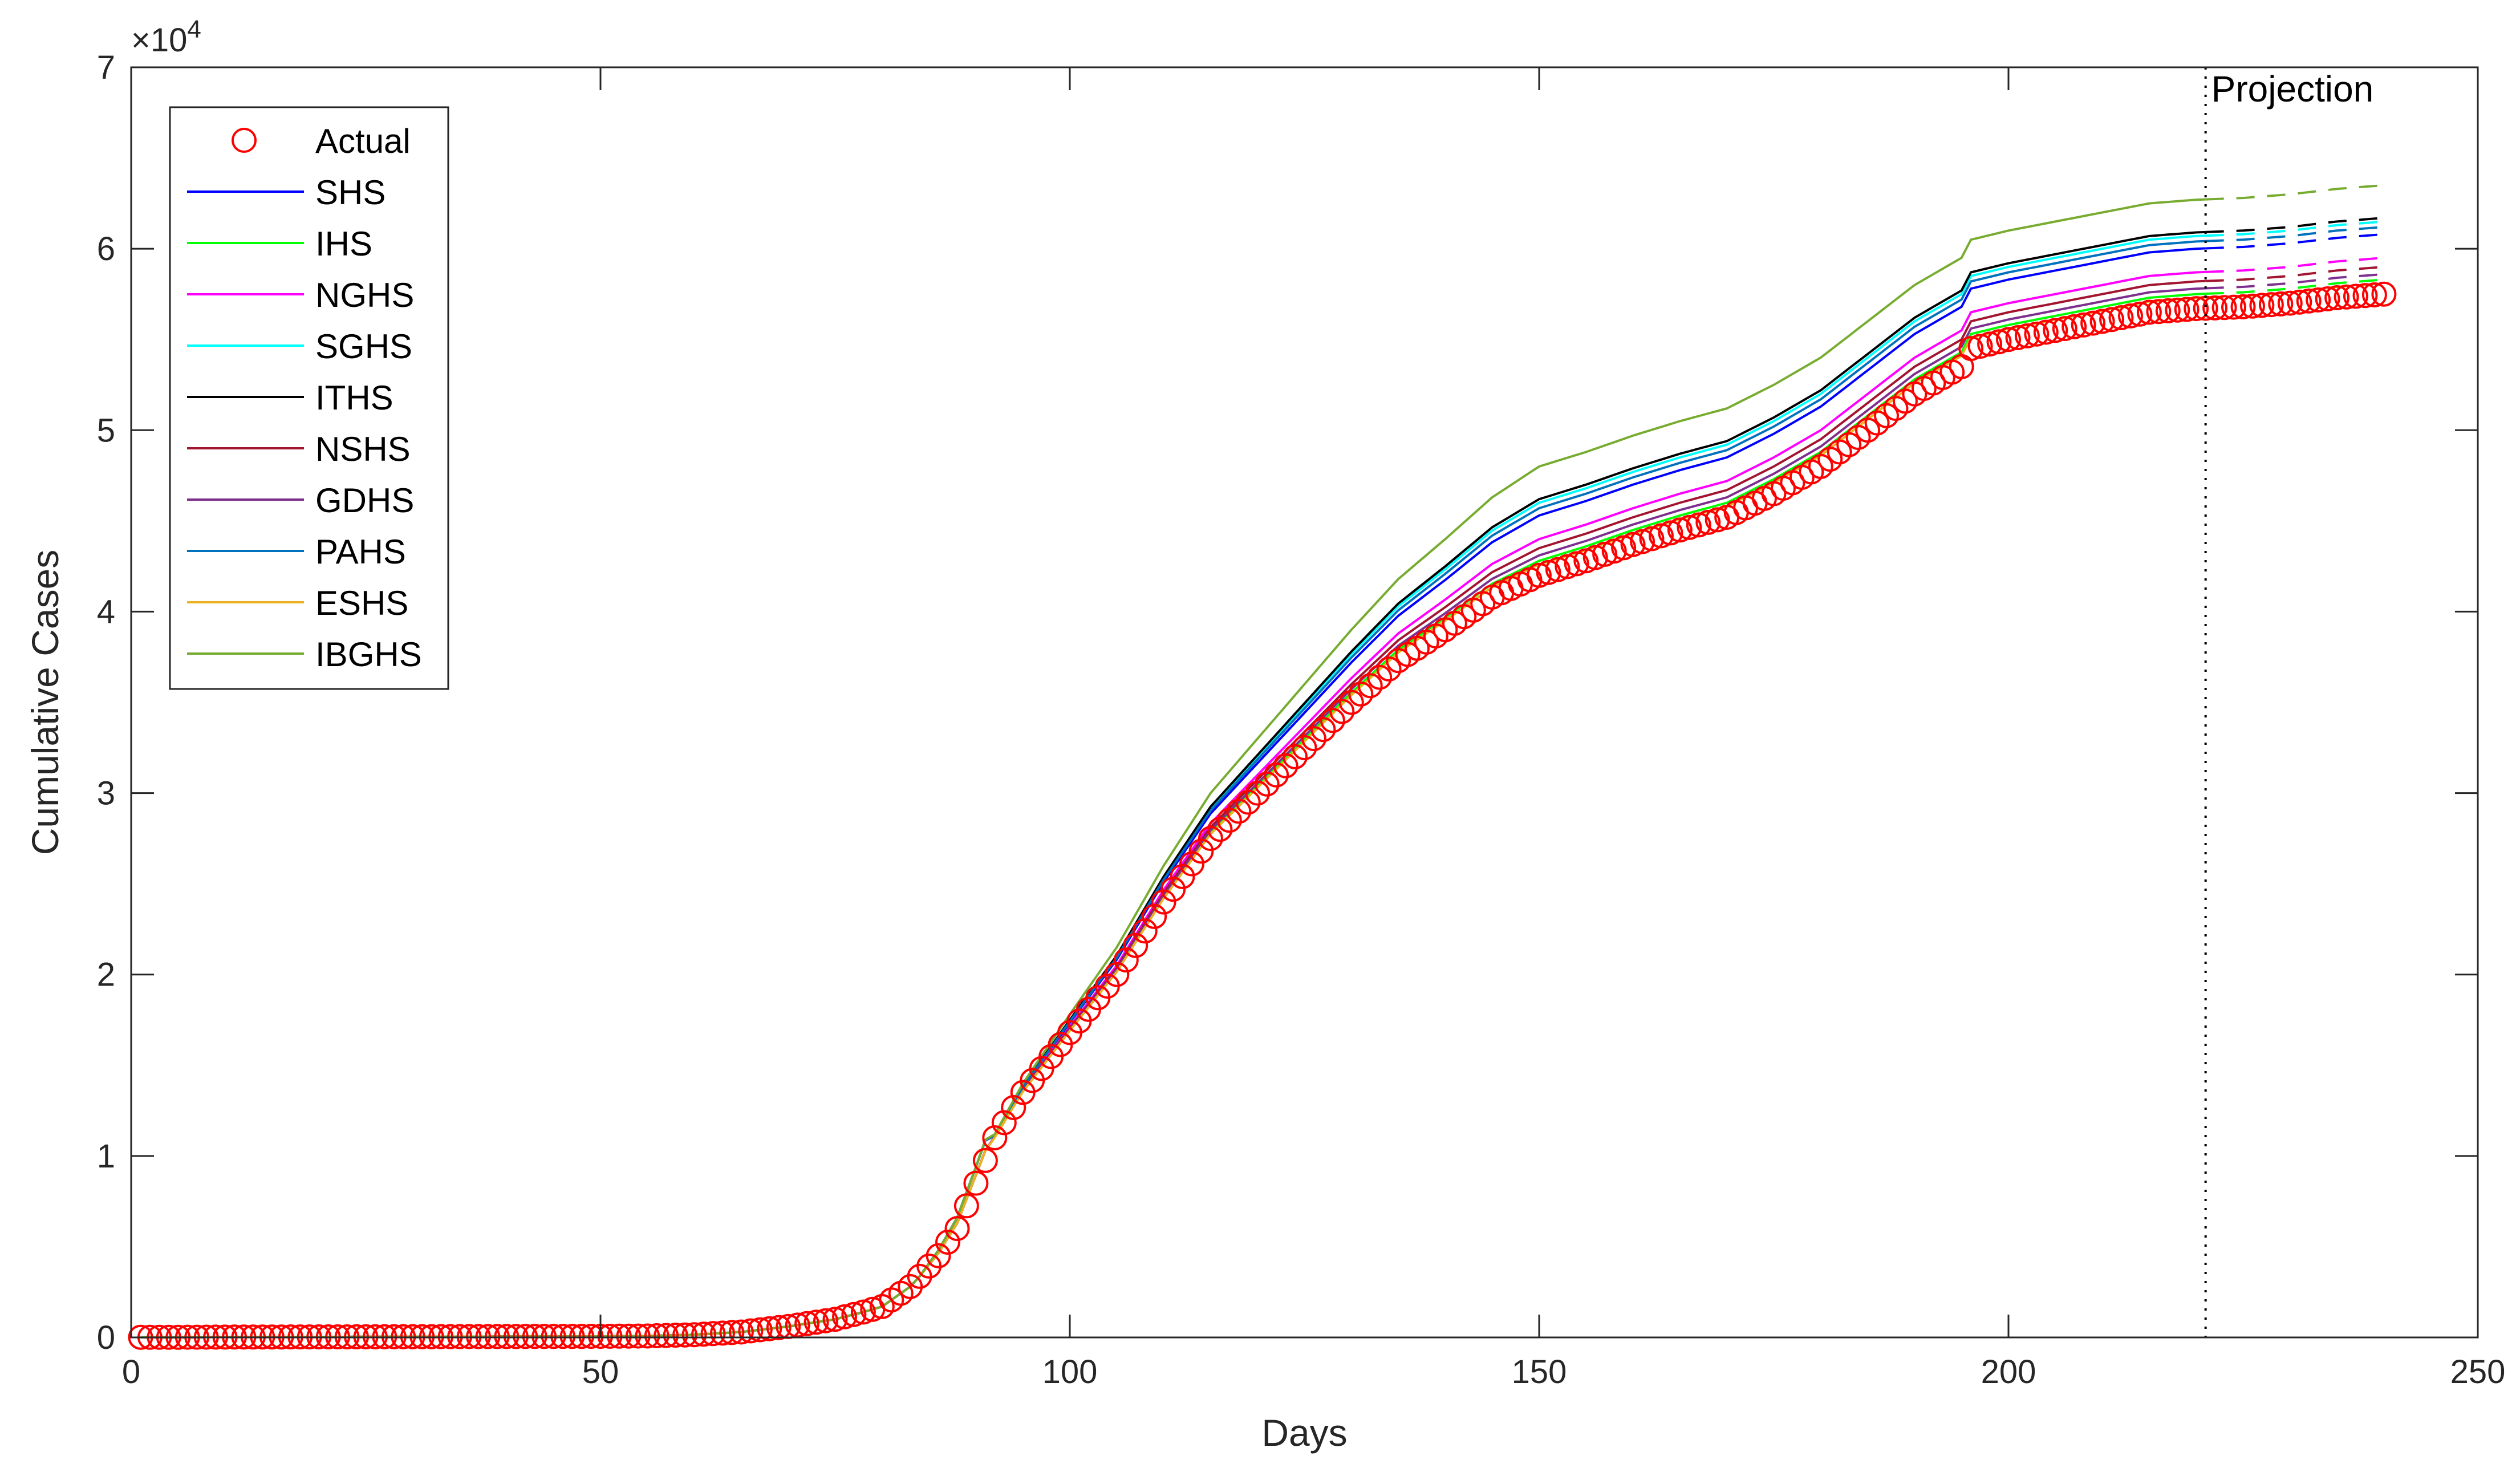  What do you see at coordinates (363, 449) in the screenshot?
I see `legend-label-nshs: NSHS` at bounding box center [363, 449].